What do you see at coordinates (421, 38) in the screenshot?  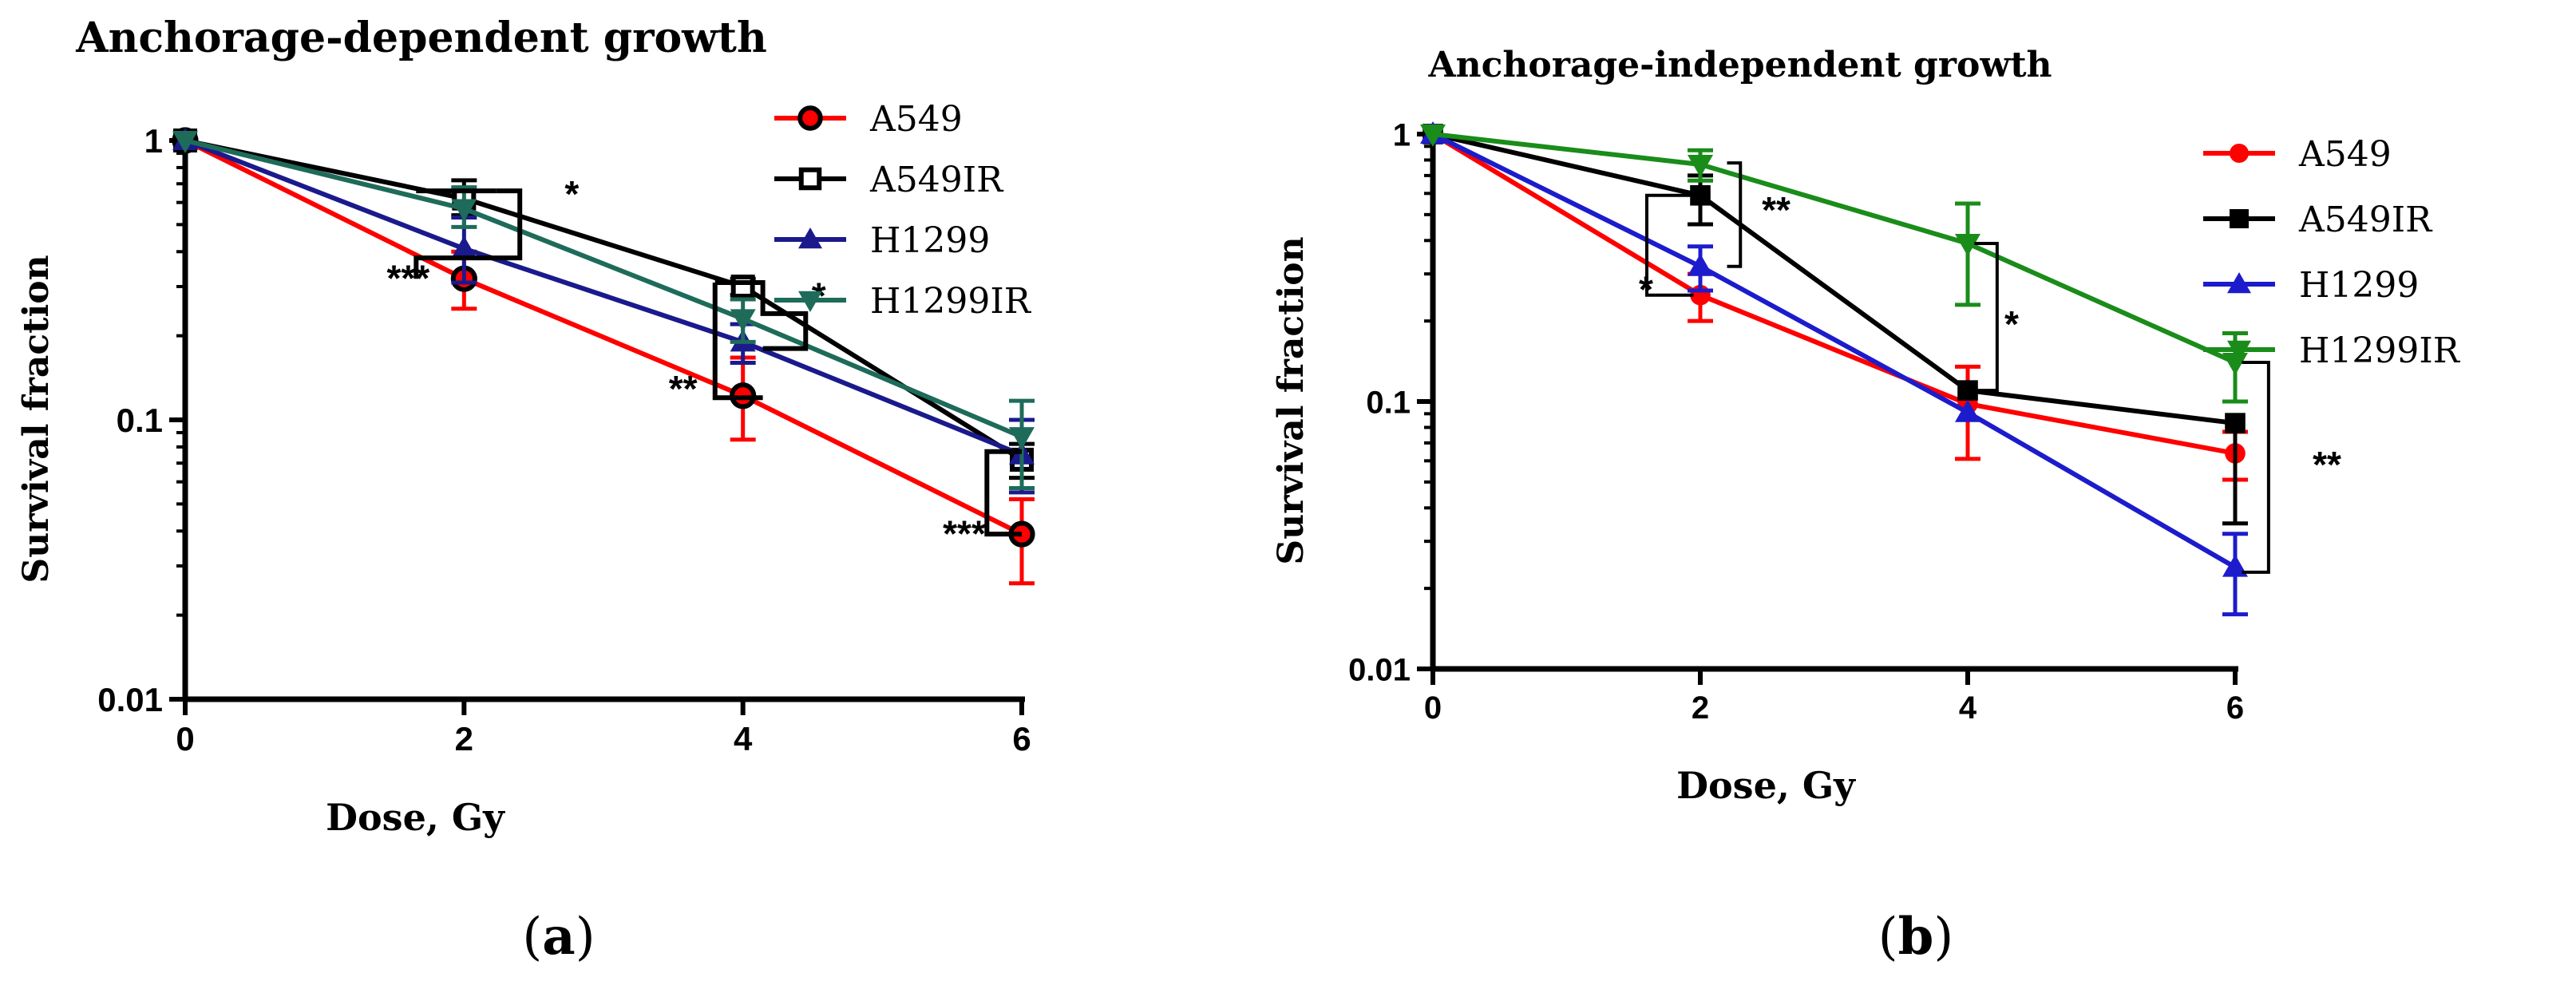 I see `chart-title: Anchorage-dependent growth` at bounding box center [421, 38].